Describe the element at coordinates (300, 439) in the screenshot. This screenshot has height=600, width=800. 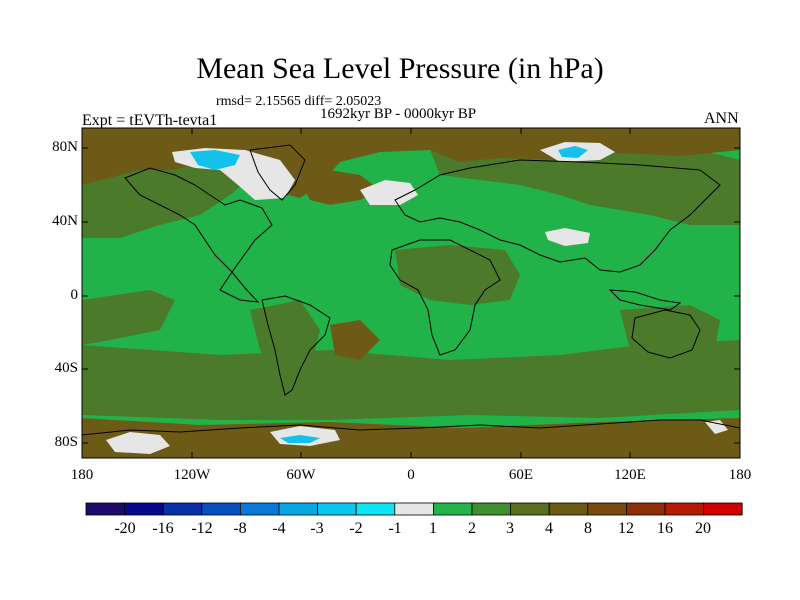
I see `cyan-region-weddell` at that location.